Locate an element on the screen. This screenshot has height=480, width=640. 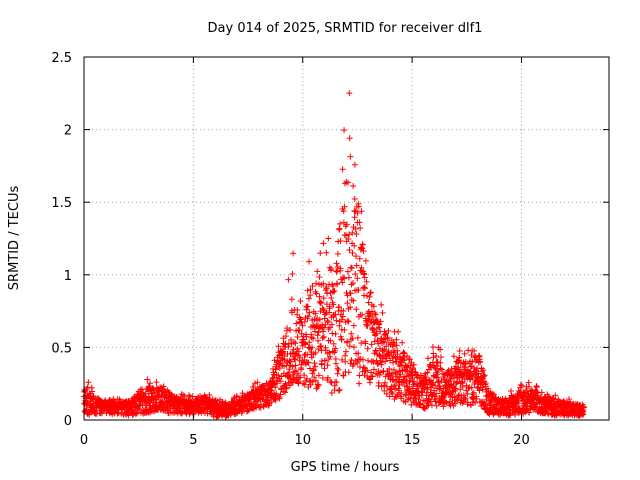
x-tick-label: 10 is located at coordinates (302, 440).